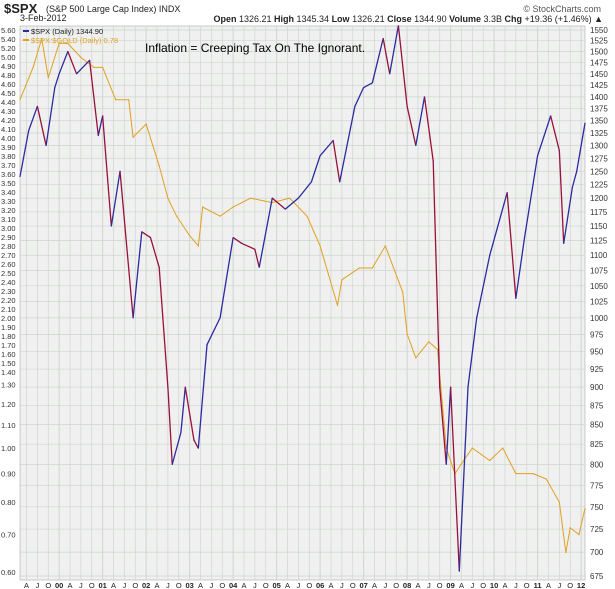  I want to click on y-right-tick-label: 900, so click(597, 387).